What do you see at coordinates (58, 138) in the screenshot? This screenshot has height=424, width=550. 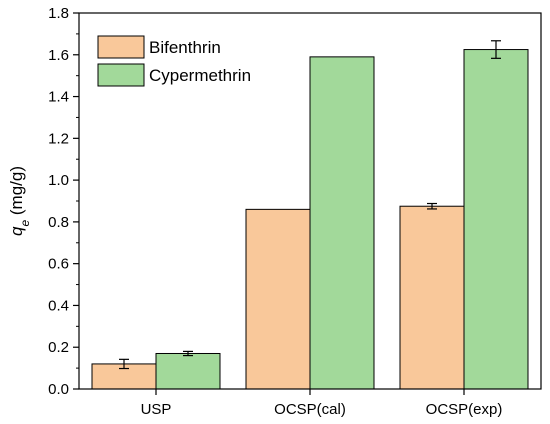 I see `y-tick-label: 1.2` at bounding box center [58, 138].